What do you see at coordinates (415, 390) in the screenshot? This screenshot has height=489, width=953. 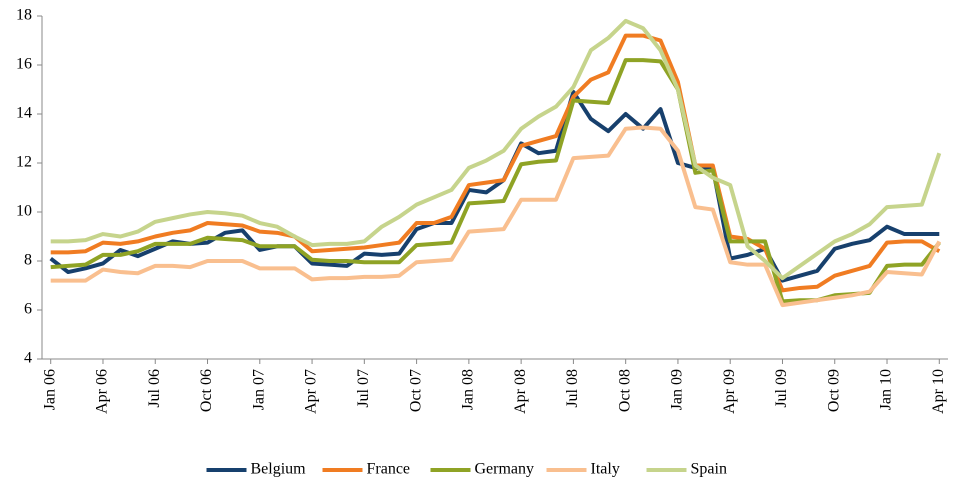 I see `x-tick-label: Oct 07` at bounding box center [415, 390].